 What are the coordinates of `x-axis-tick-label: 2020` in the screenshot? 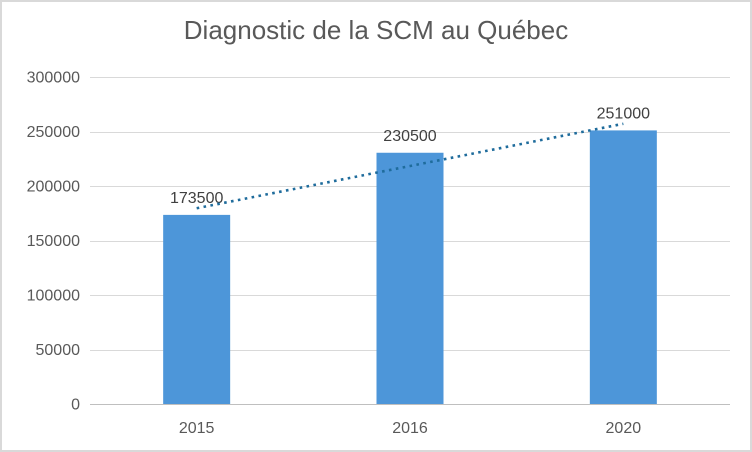 It's located at (624, 428).